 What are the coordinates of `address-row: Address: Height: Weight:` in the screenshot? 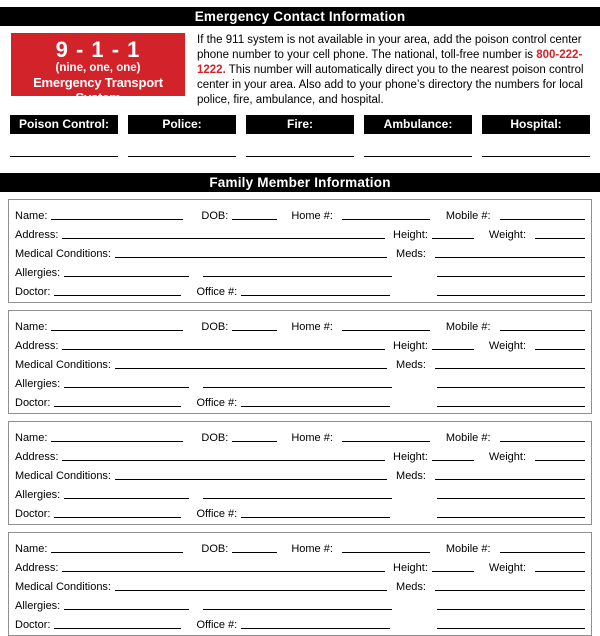 It's located at (300, 231).